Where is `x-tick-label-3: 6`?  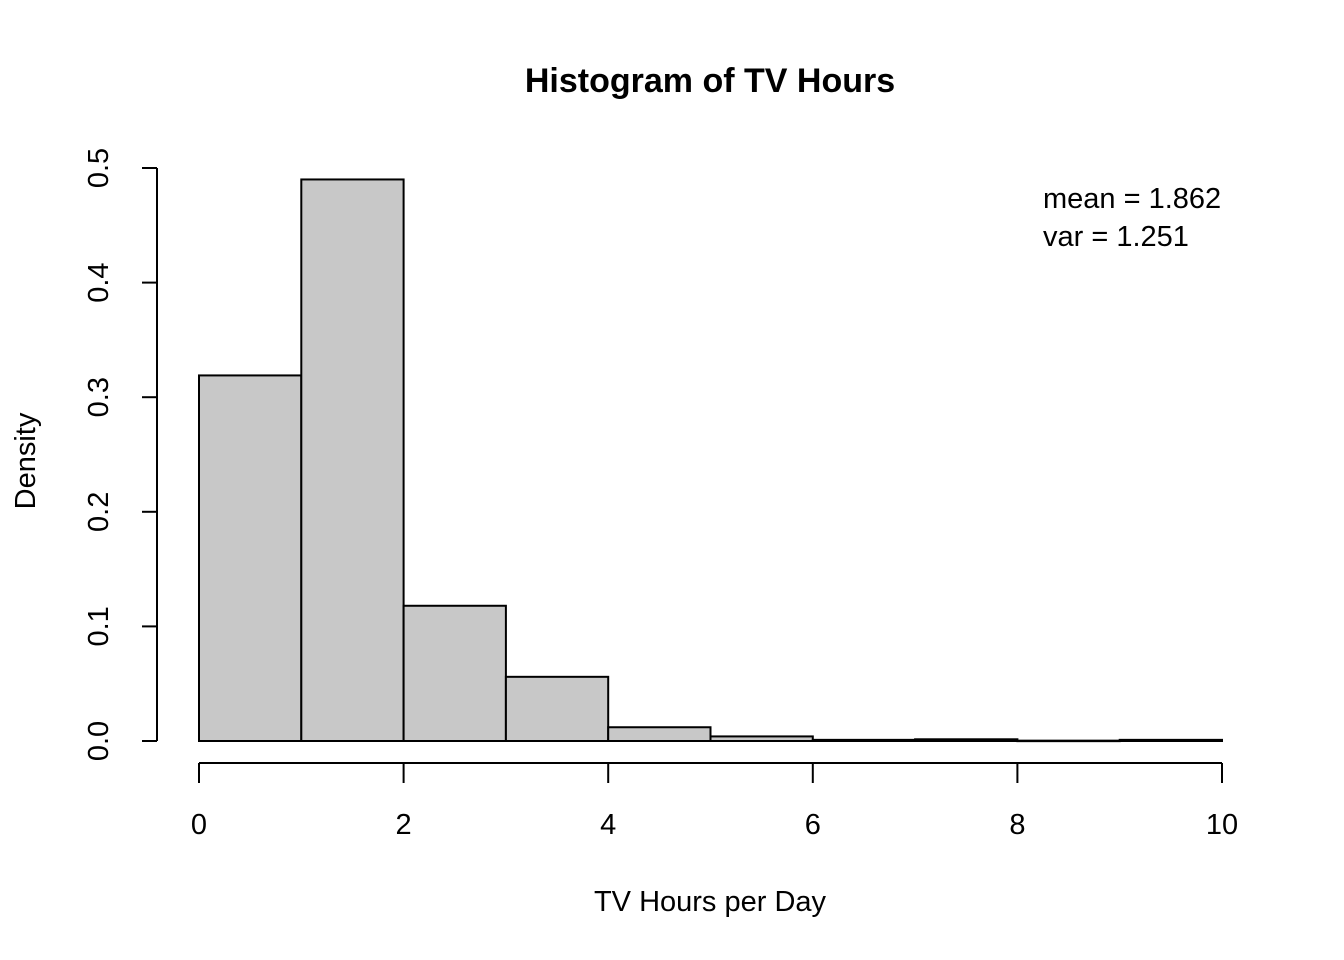
x-tick-label-3: 6 is located at coordinates (813, 825).